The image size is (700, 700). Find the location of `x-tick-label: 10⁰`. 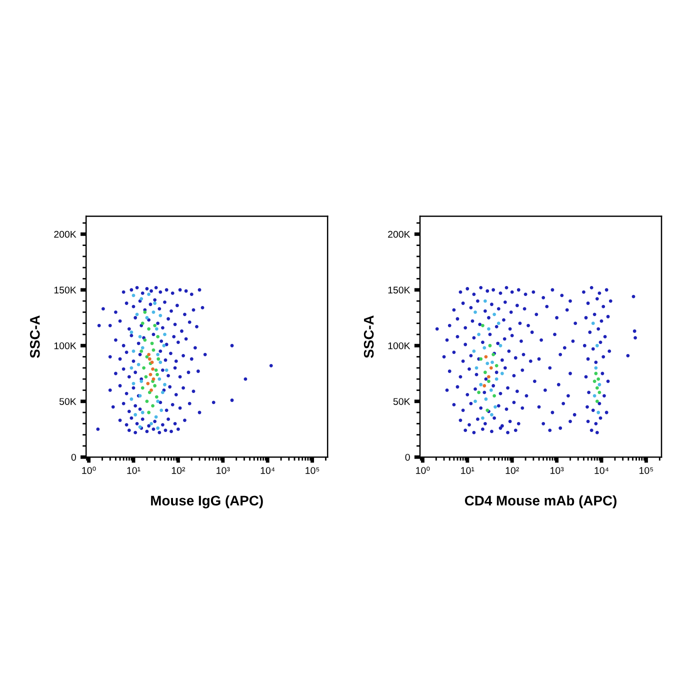

x-tick-label: 10⁰ is located at coordinates (423, 470).